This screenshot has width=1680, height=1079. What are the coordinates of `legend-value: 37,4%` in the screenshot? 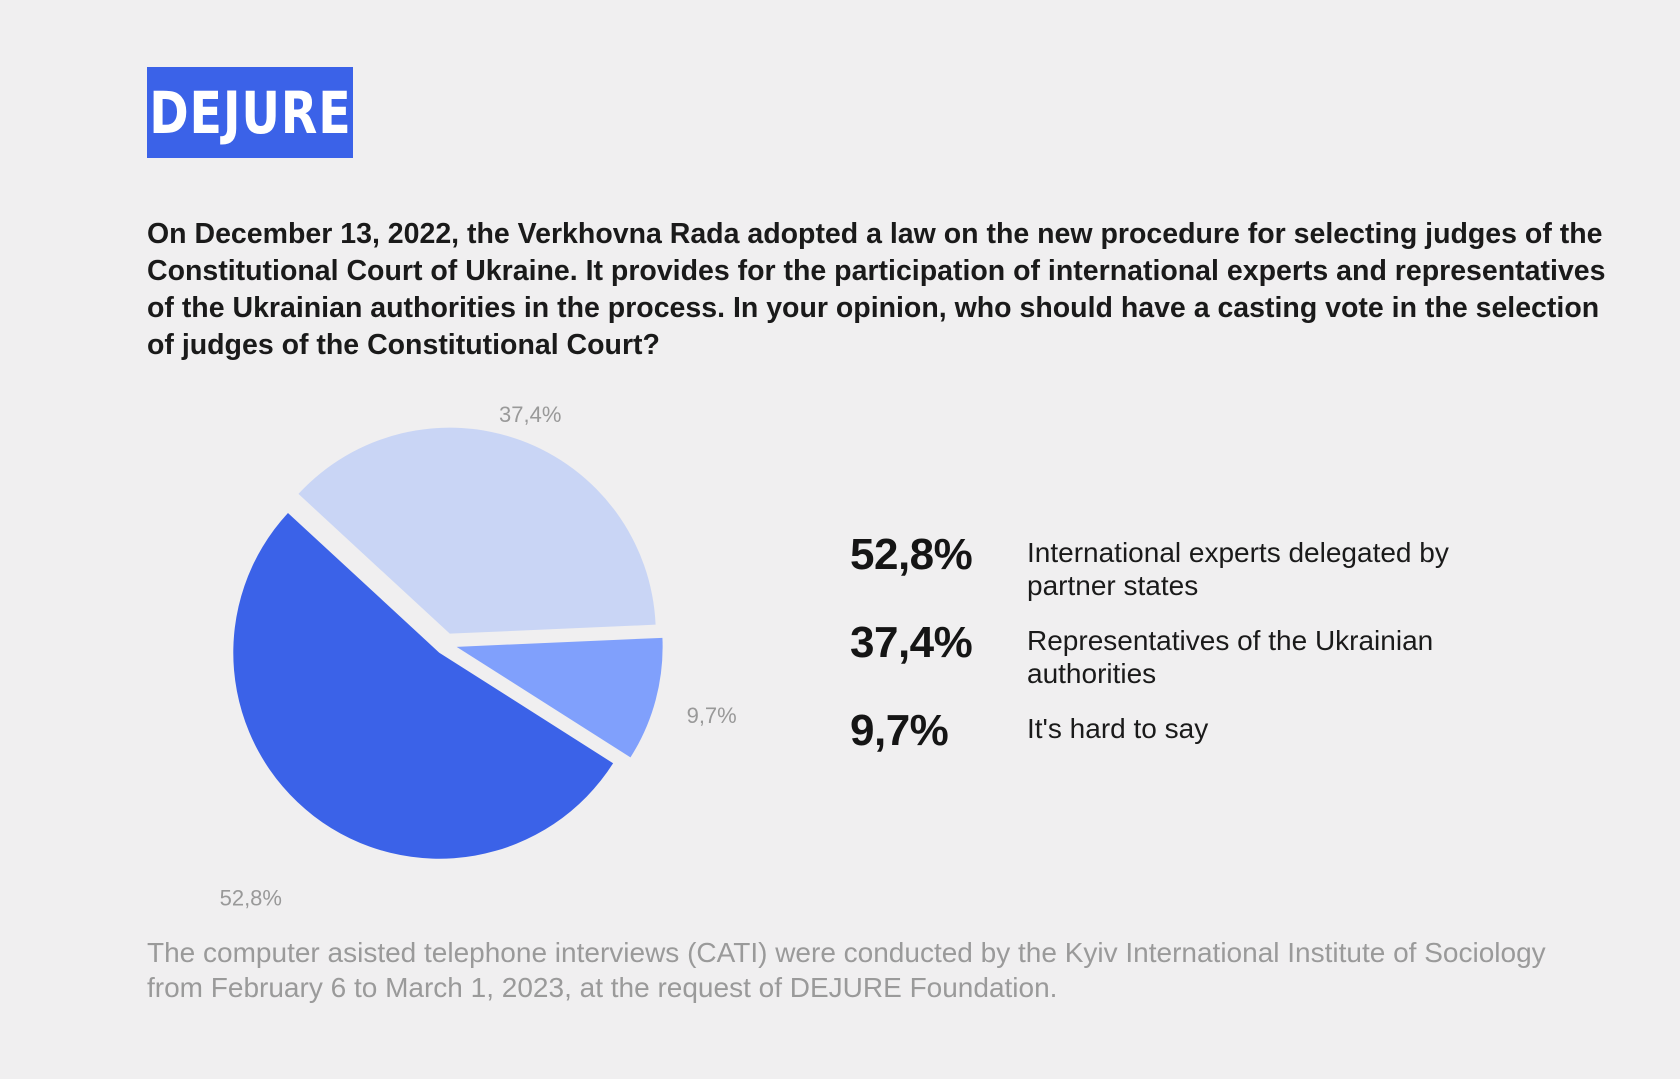 It's located at (911, 642).